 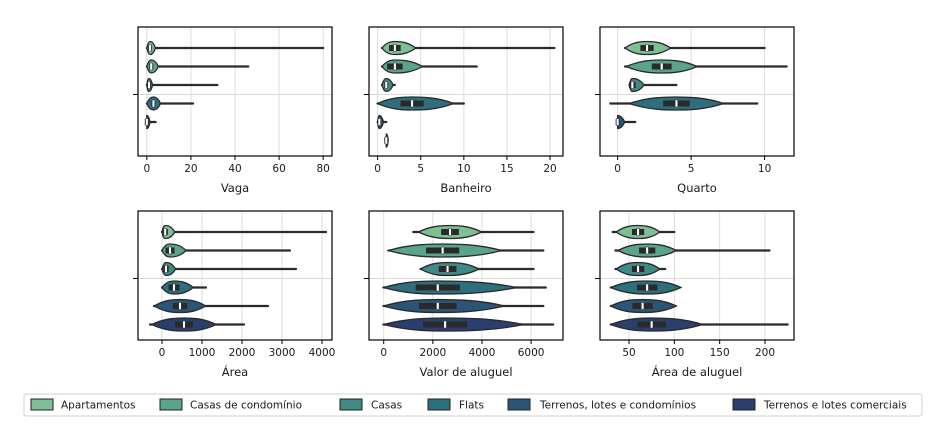 I want to click on legend-label-casas: Casas, so click(x=386, y=406).